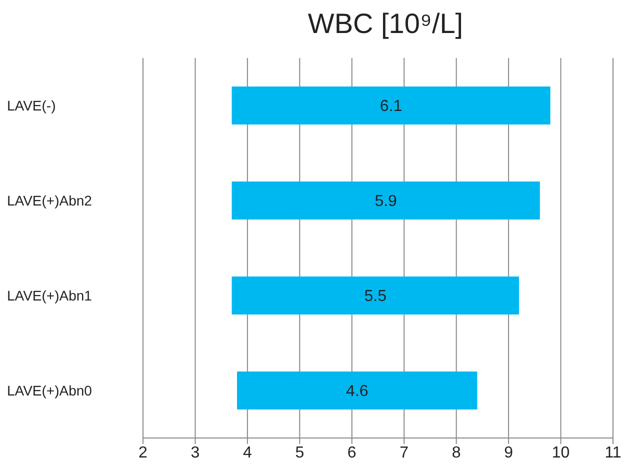  What do you see at coordinates (561, 453) in the screenshot?
I see `x-tick-label: 10` at bounding box center [561, 453].